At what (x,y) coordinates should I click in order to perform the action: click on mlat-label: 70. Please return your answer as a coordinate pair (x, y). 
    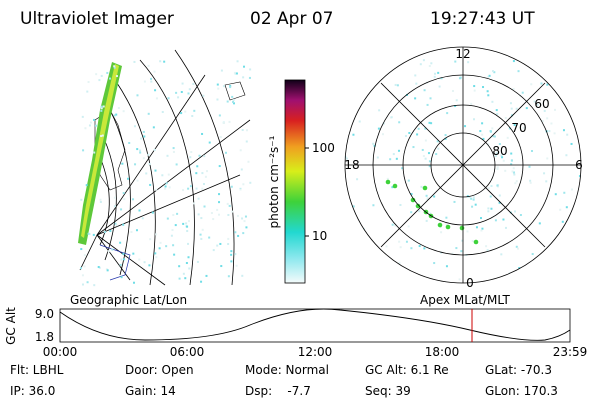
    Looking at the image, I should click on (518, 128).